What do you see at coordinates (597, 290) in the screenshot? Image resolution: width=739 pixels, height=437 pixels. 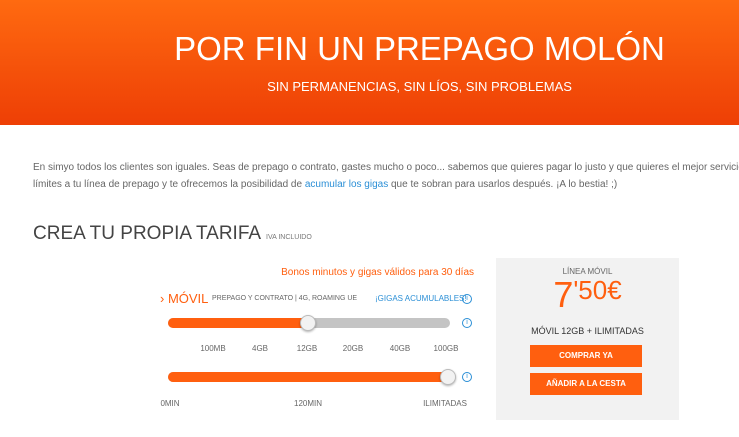 I see `price-cents: '50€` at bounding box center [597, 290].